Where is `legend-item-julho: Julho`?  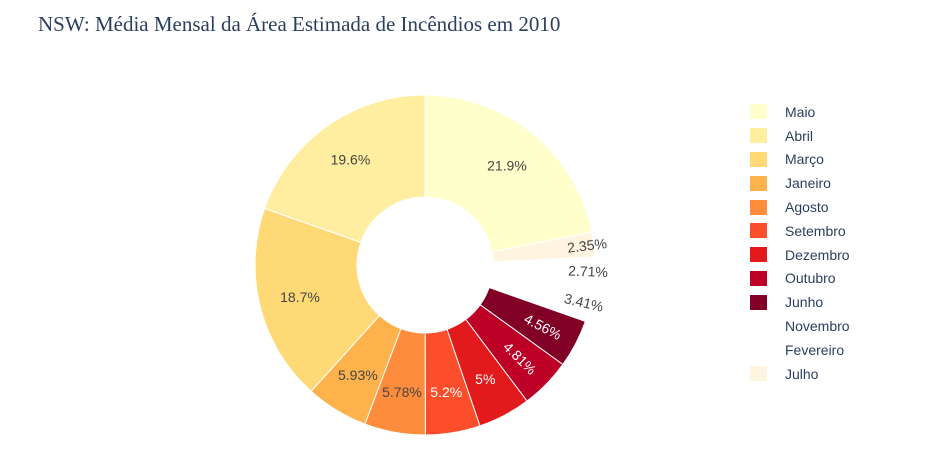
legend-item-julho: Julho is located at coordinates (800, 374).